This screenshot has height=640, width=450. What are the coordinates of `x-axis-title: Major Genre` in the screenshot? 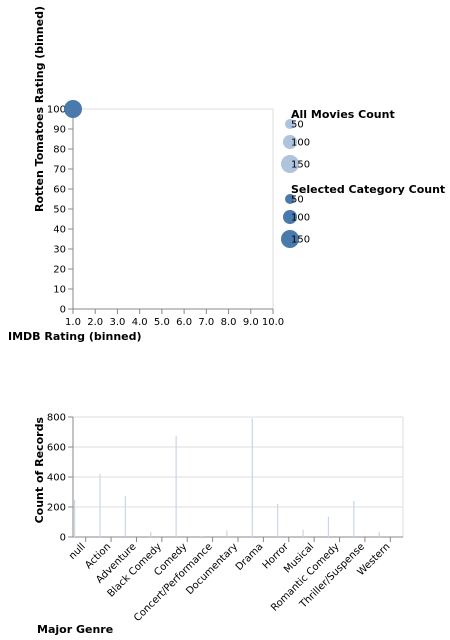 It's located at (75, 629).